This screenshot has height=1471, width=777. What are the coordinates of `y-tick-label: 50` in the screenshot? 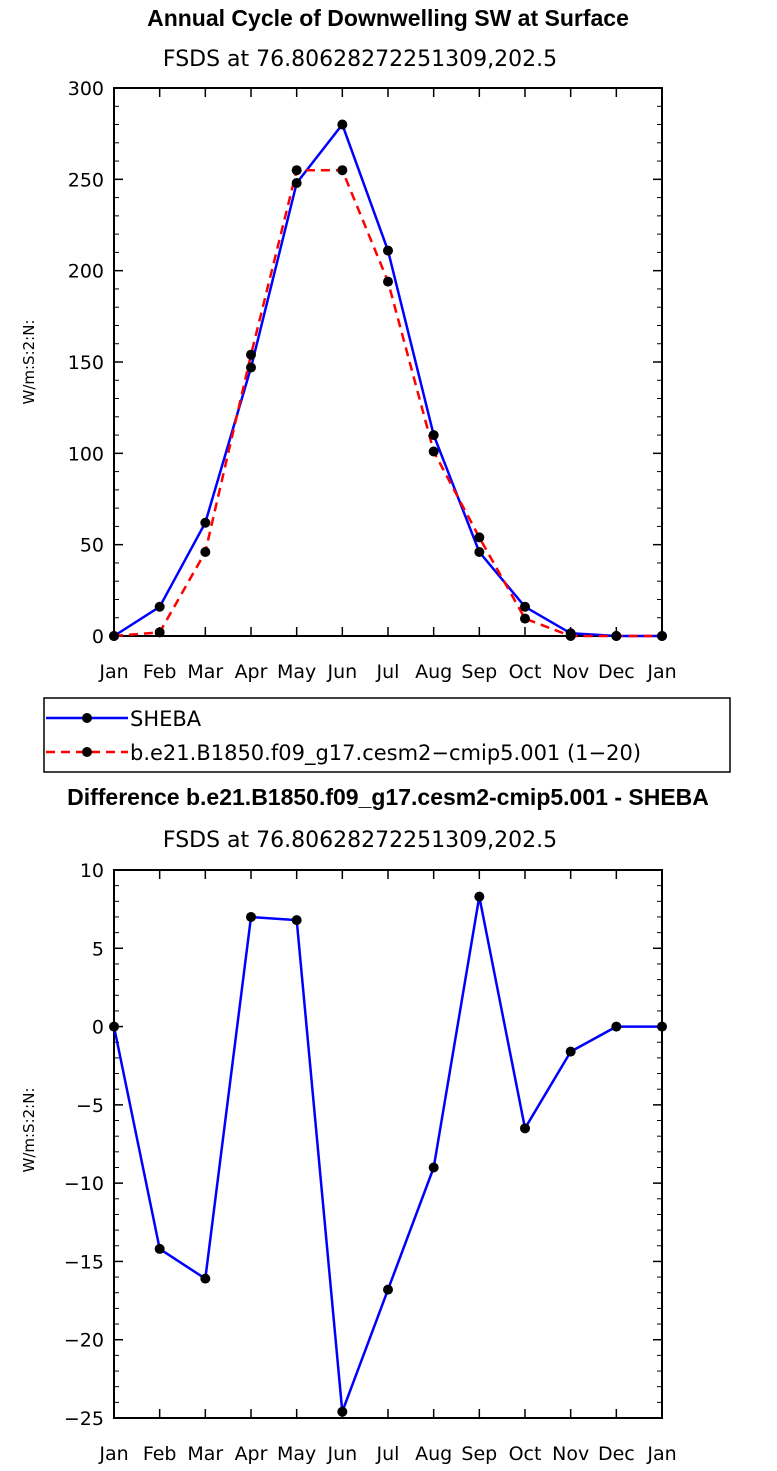 It's located at (92, 546).